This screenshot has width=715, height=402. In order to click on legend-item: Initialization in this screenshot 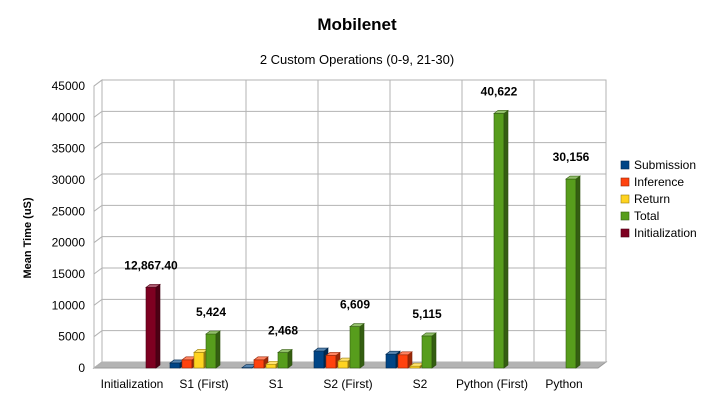, I will do `click(658, 233)`.